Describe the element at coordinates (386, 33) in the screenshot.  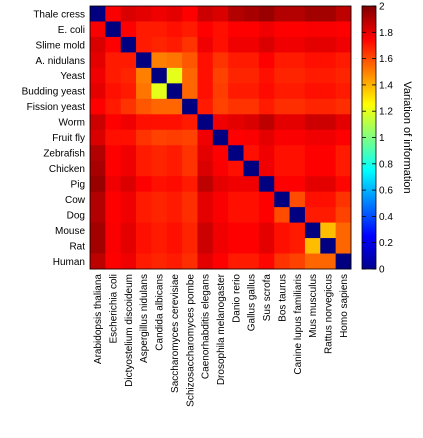
I see `colorbar-tick-label: 1.8` at that location.